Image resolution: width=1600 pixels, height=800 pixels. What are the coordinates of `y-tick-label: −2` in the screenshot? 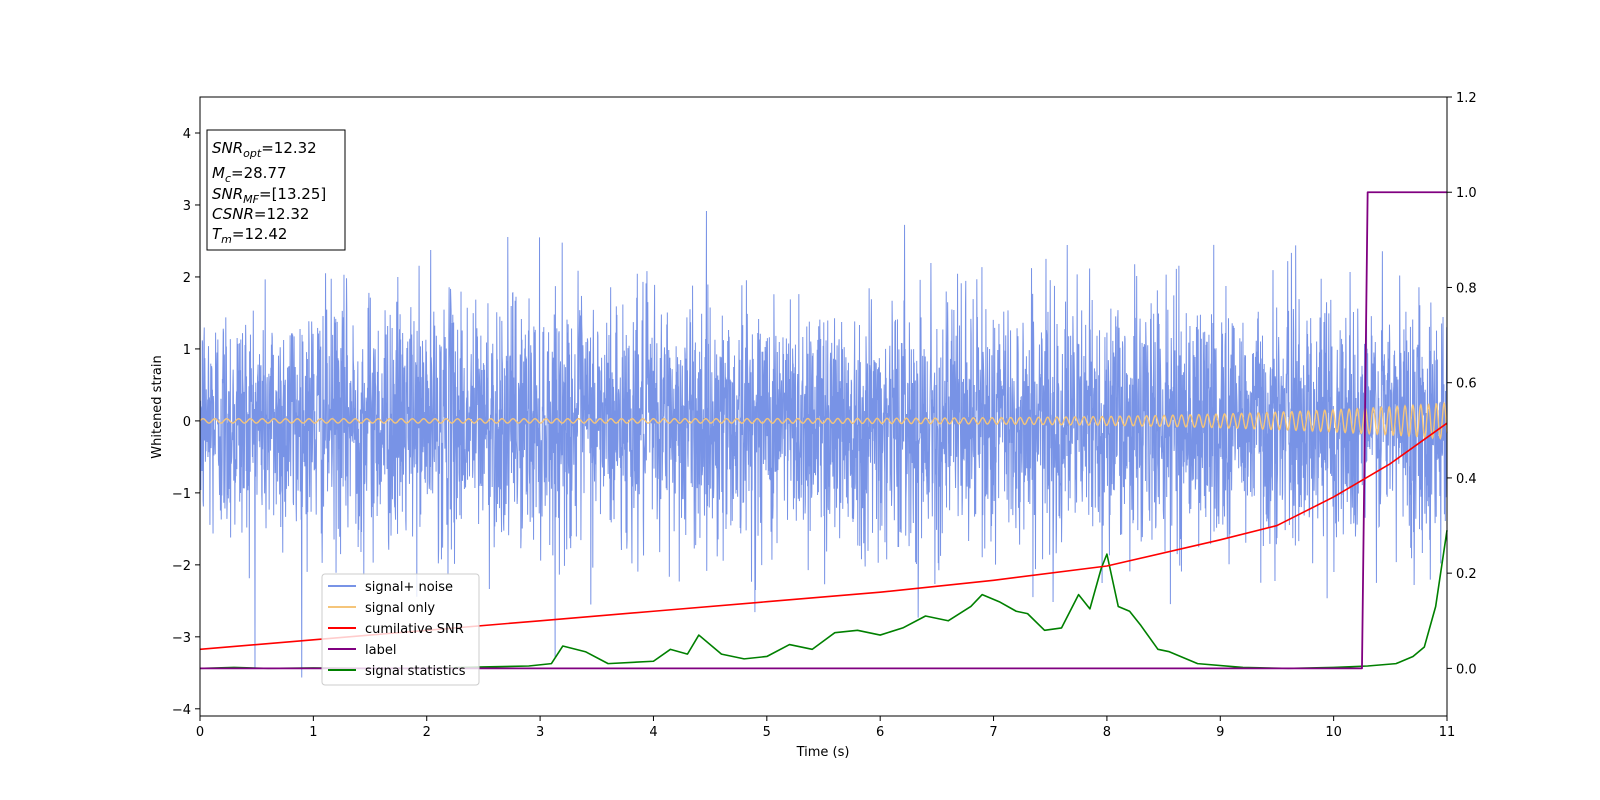 It's located at (181, 566).